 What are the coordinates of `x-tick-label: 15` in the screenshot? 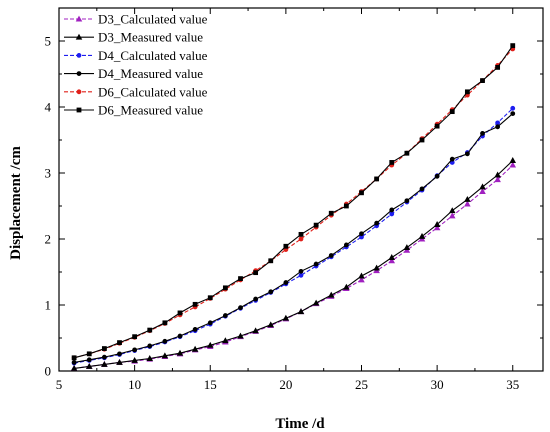 It's located at (210, 384).